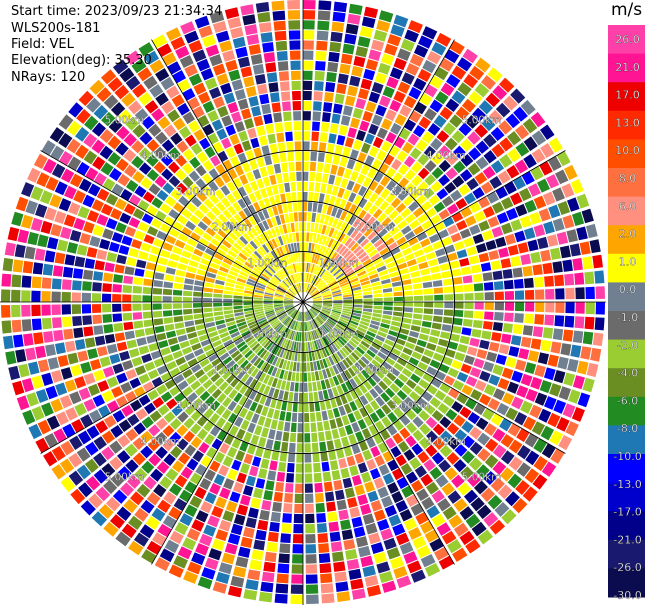 The image size is (647, 607). Describe the element at coordinates (627, 317) in the screenshot. I see `colorbar-tick-label: -1.0` at that location.